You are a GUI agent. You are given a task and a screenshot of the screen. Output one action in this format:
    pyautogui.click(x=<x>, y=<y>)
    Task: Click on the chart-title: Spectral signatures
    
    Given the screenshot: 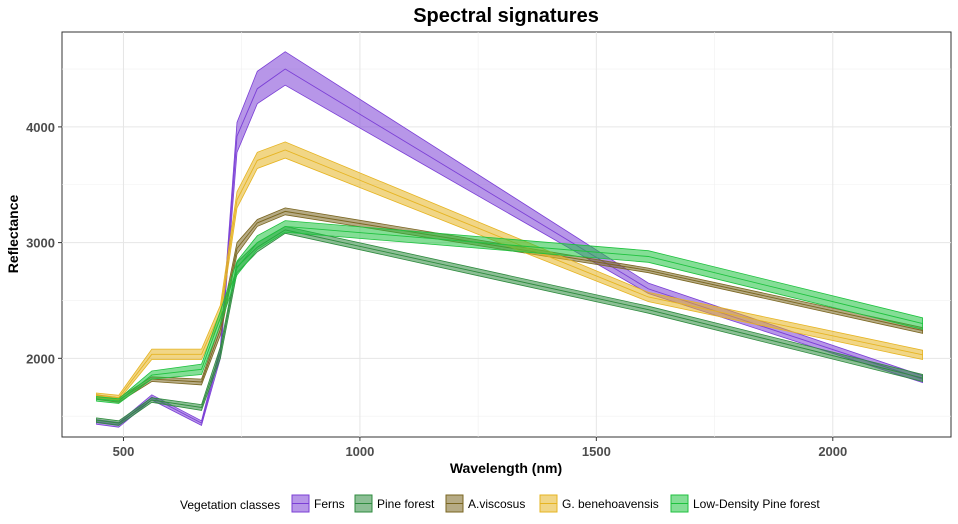 What is the action you would take?
    pyautogui.click(x=506, y=16)
    